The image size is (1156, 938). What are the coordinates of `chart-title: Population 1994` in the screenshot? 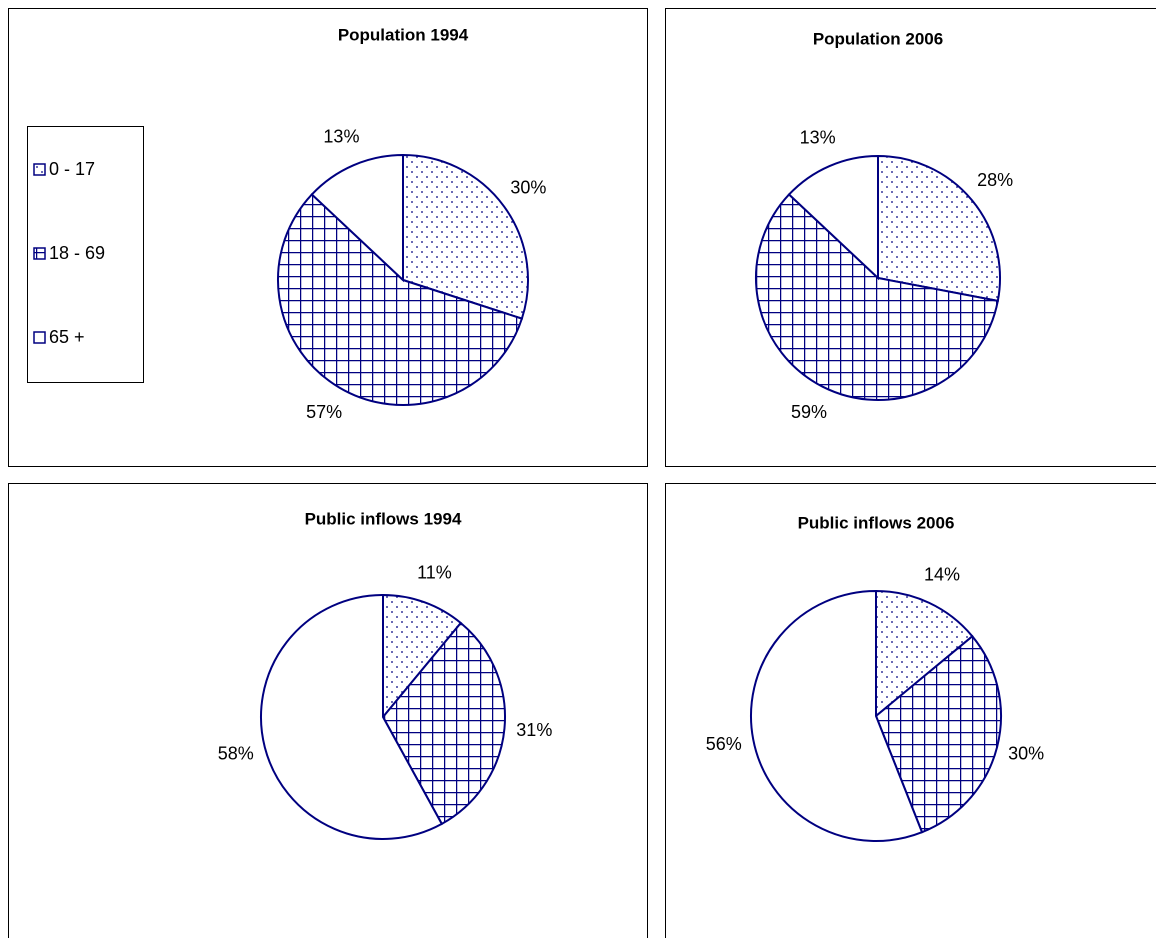 It's located at (403, 34).